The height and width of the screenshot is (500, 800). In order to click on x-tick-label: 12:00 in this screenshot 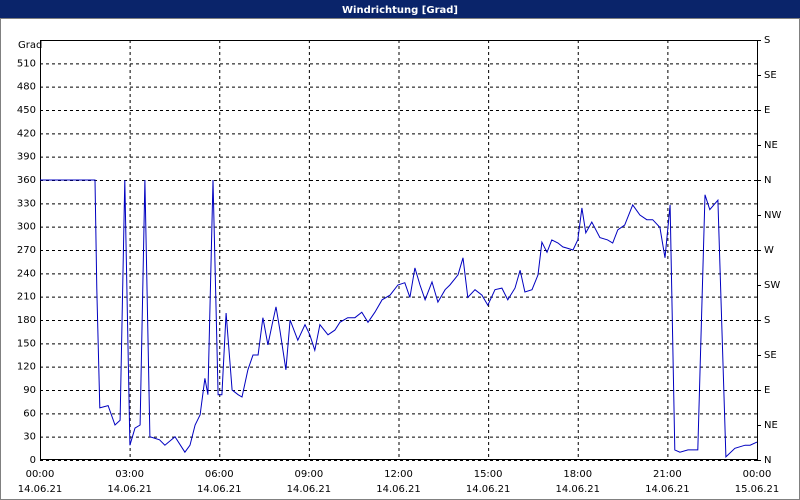, I will do `click(398, 474)`.